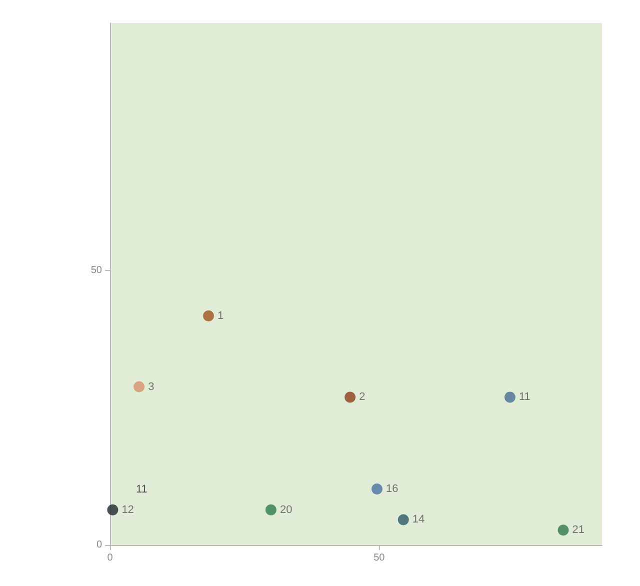 The height and width of the screenshot is (586, 640). I want to click on annotation: 1, so click(221, 316).